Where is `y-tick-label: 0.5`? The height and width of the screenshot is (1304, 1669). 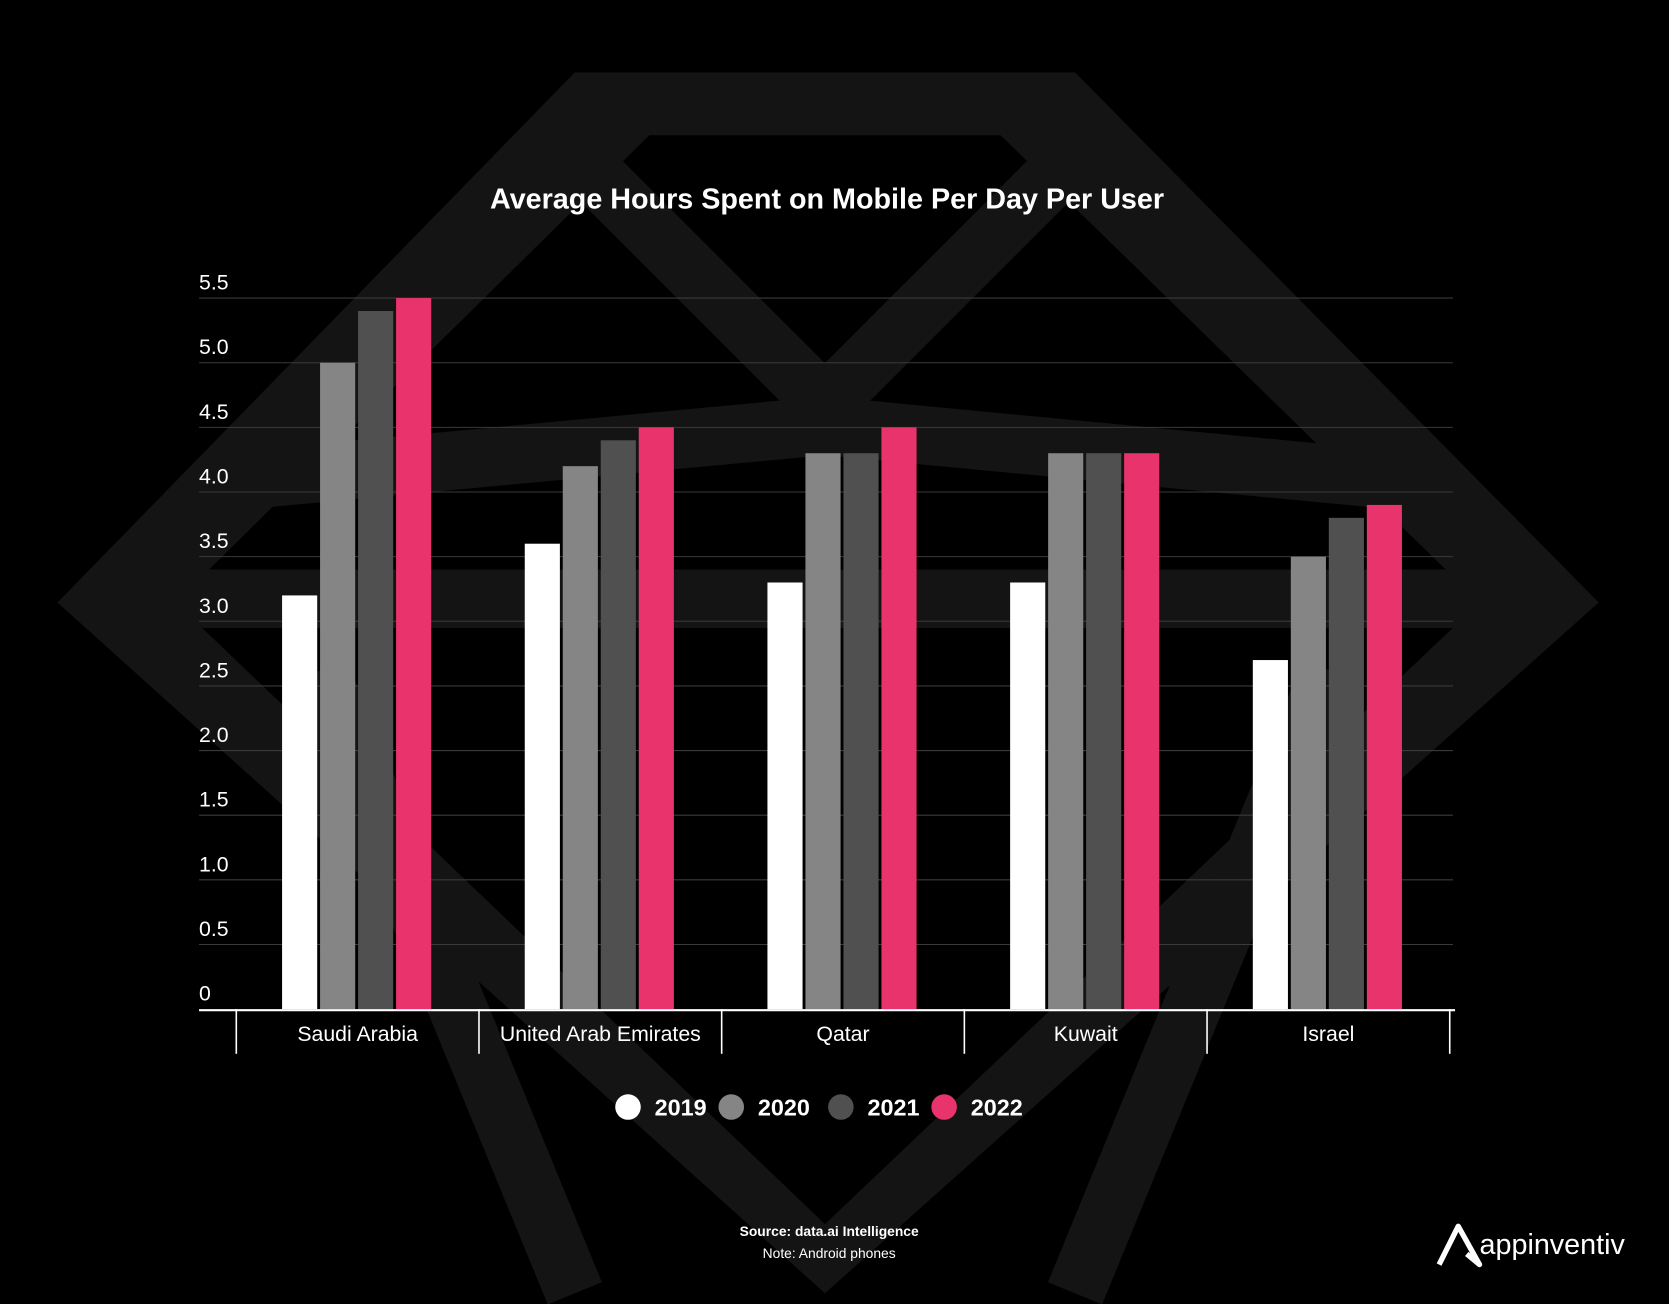
y-tick-label: 0.5 is located at coordinates (214, 929).